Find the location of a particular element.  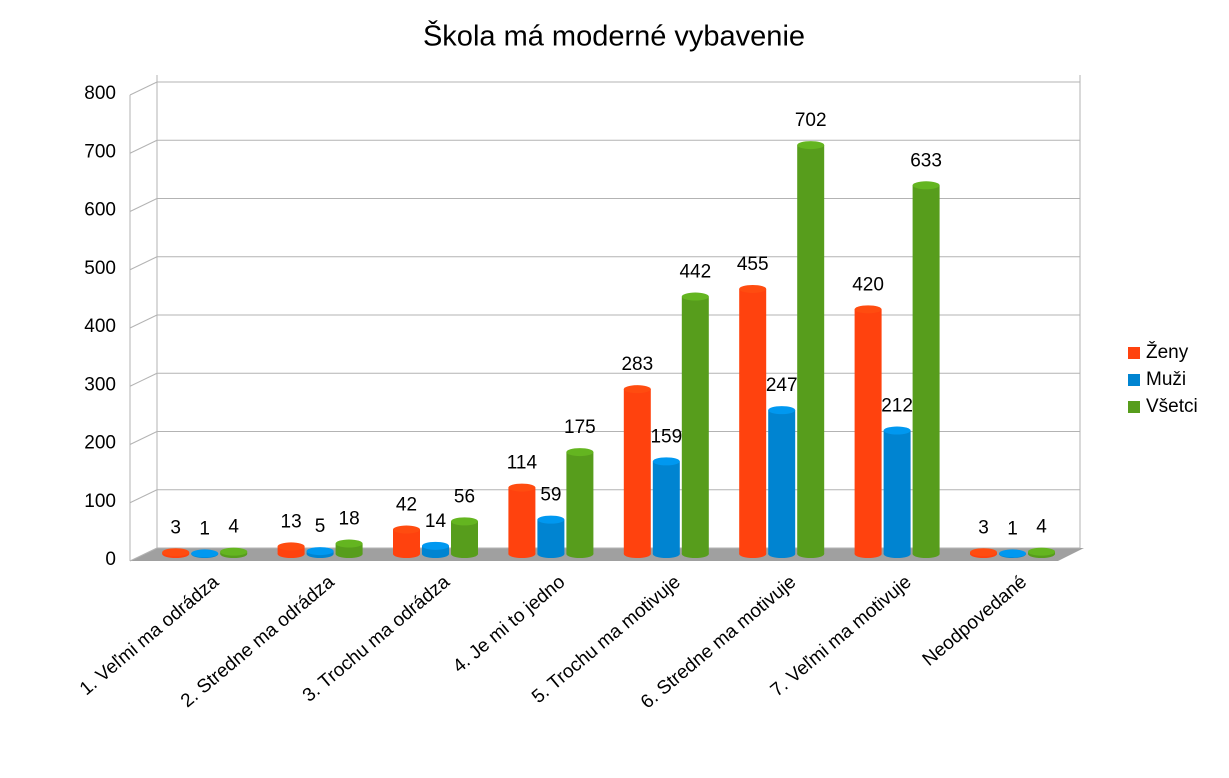

y-tick-label: 800 is located at coordinates (100, 93).